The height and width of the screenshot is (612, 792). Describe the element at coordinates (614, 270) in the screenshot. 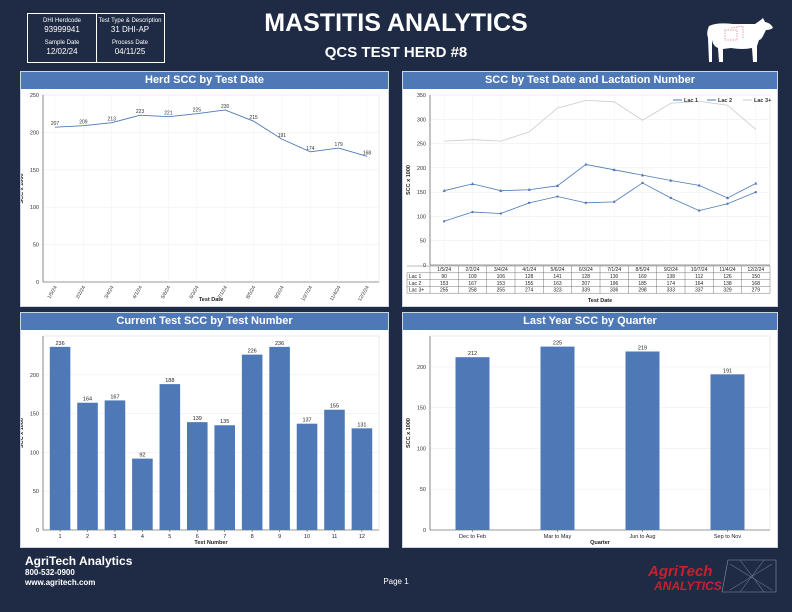

I see `x-tick-label: 7/1/24` at that location.